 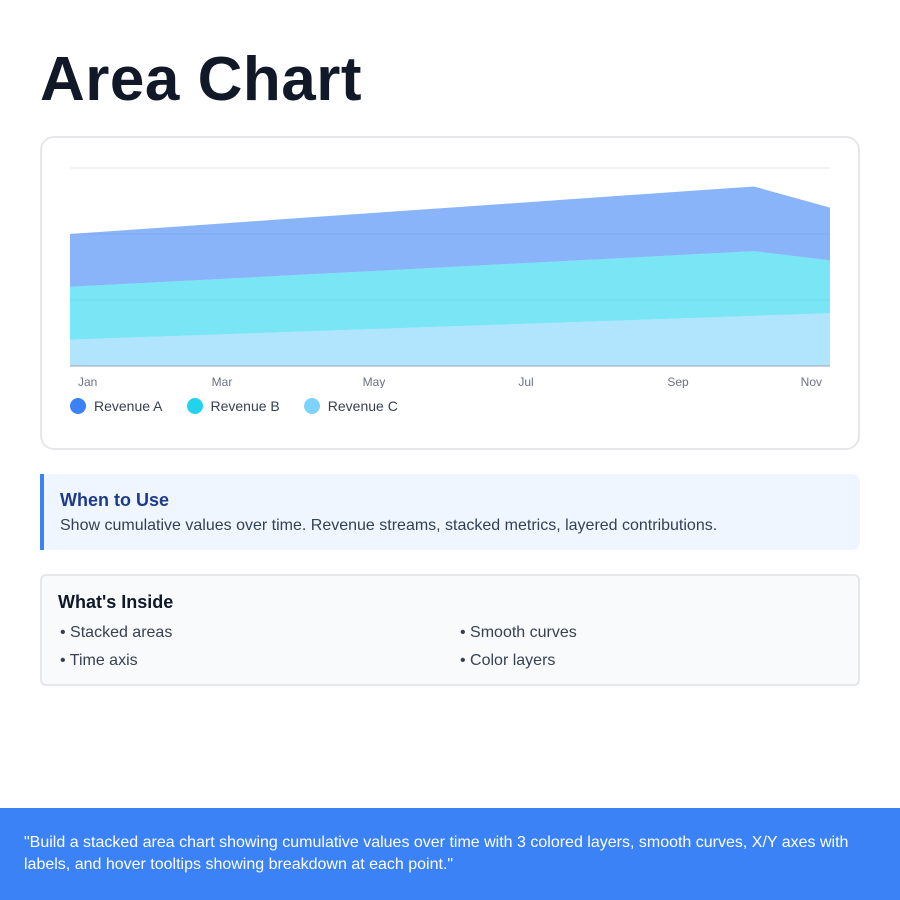 I want to click on legend-item-revenue-b: Revenue B, so click(x=233, y=406).